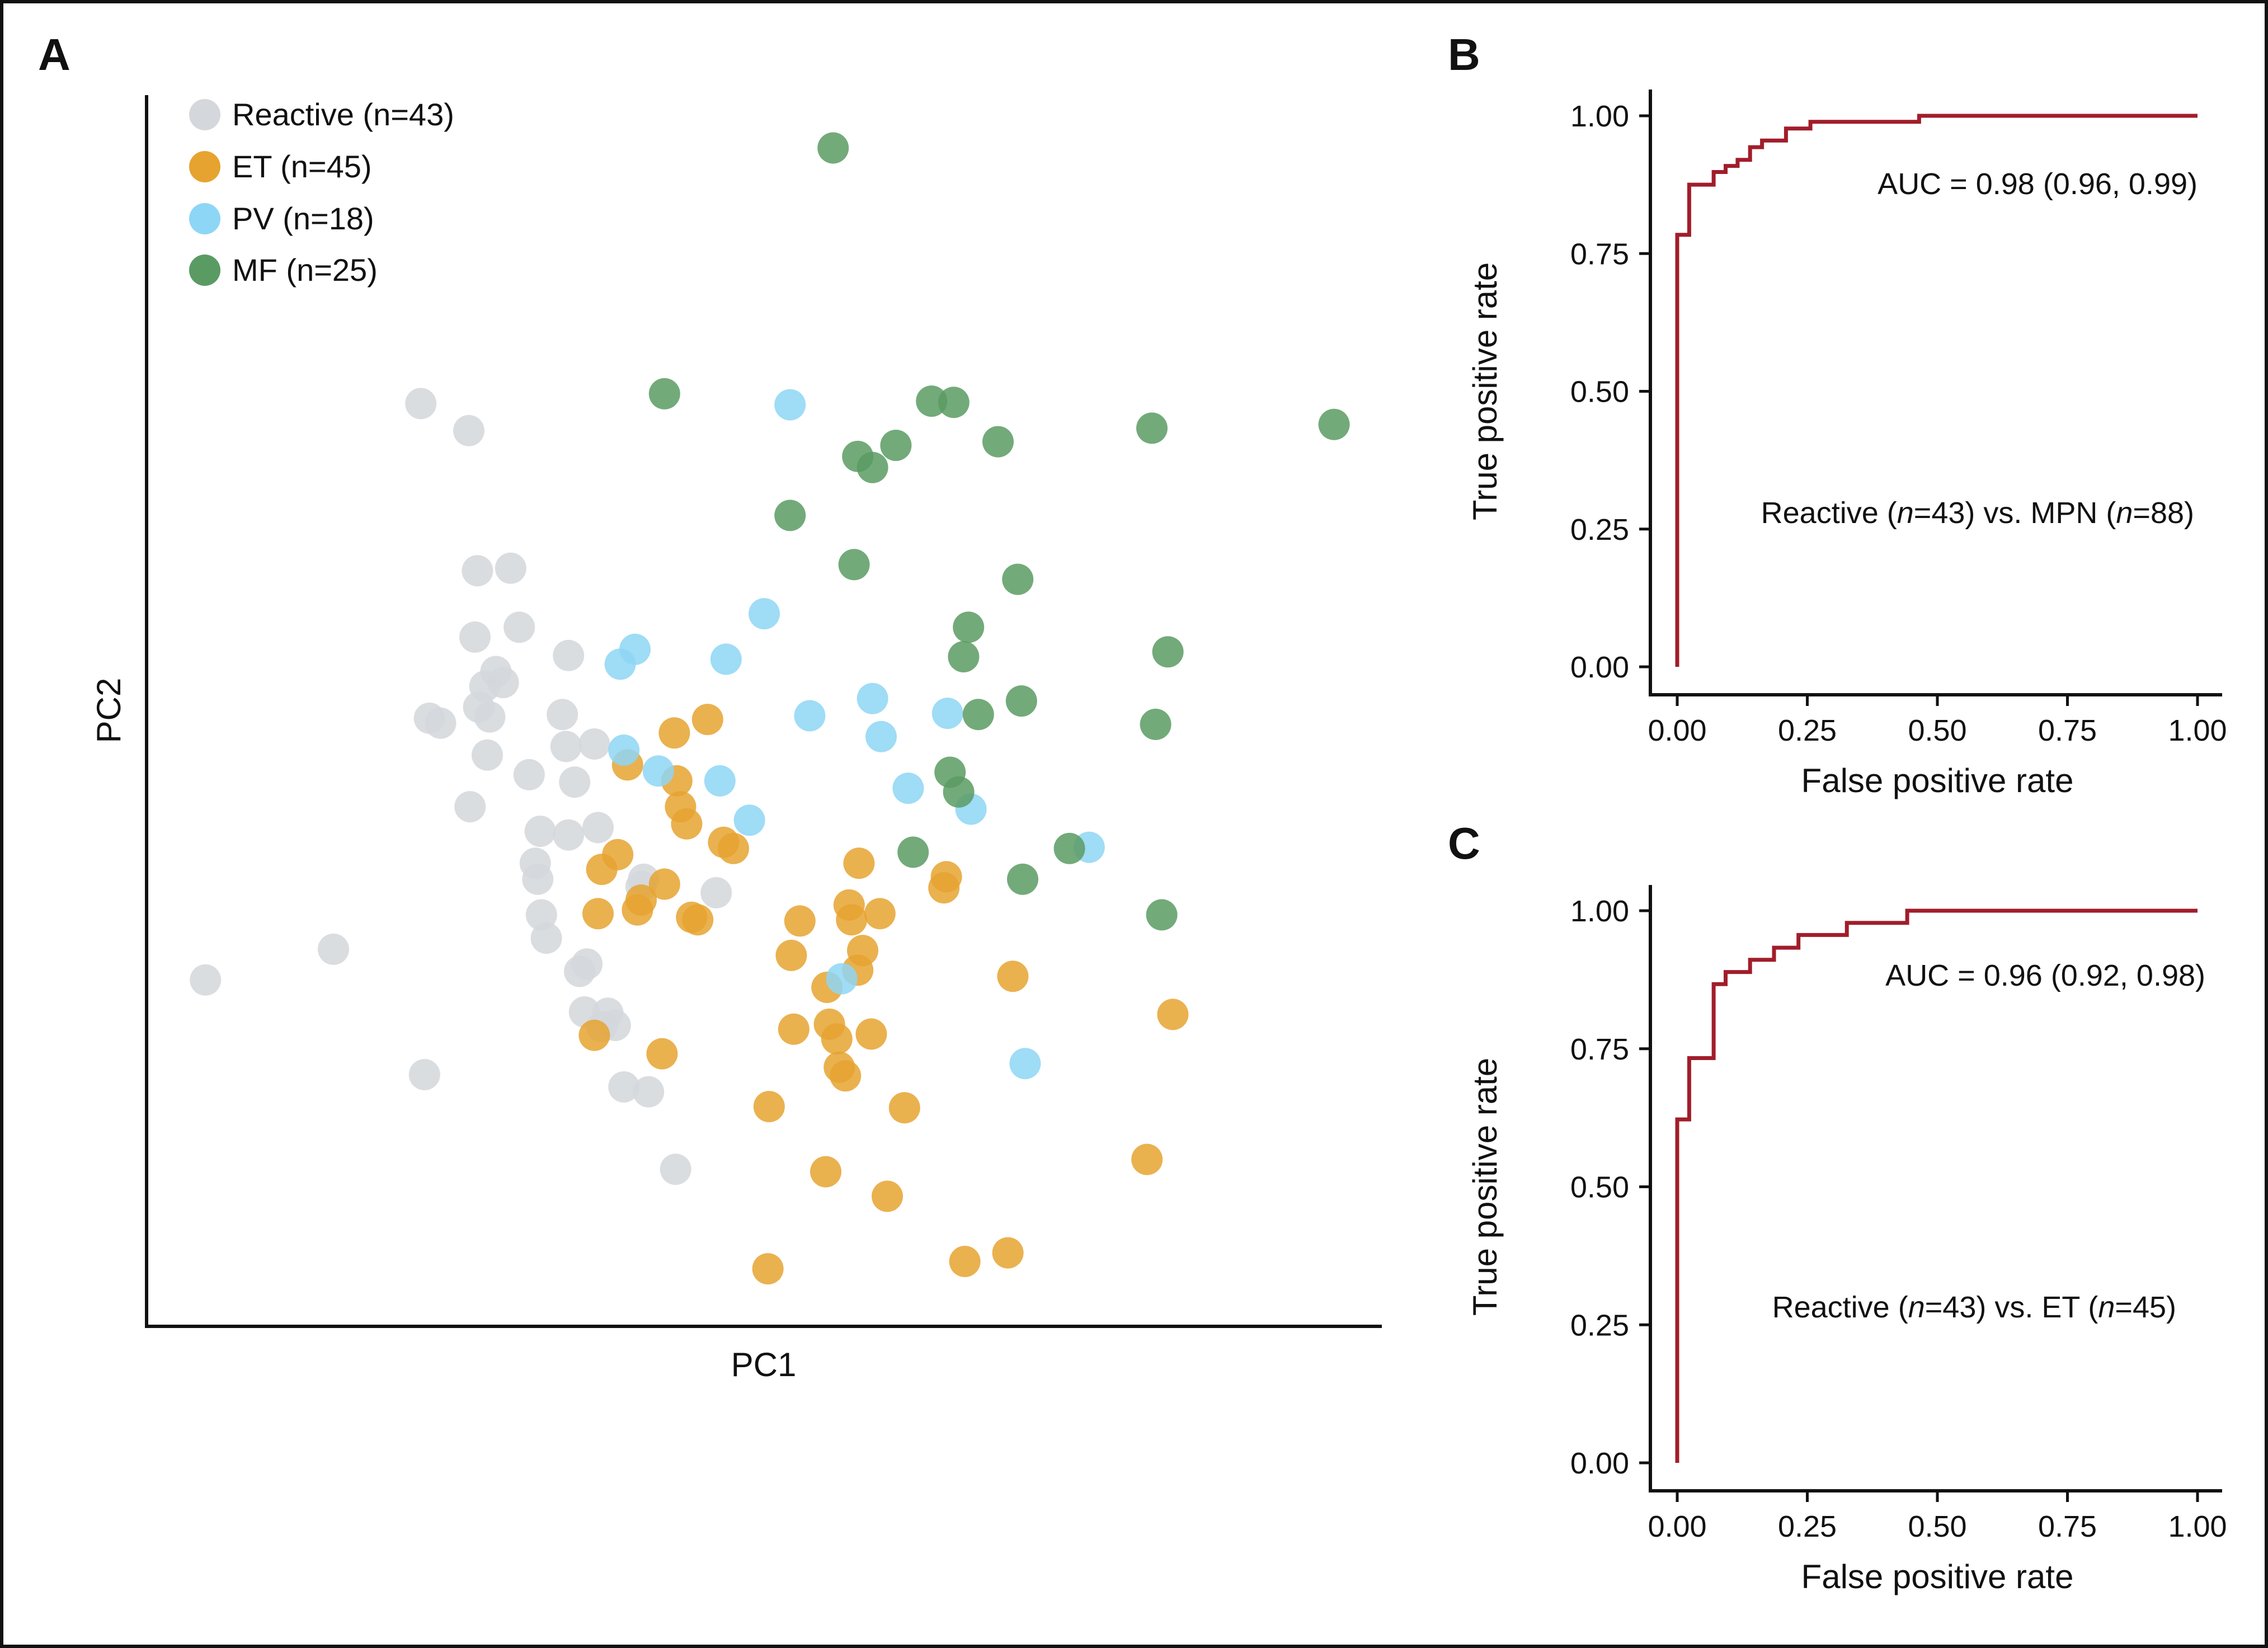 The width and height of the screenshot is (2268, 1648). What do you see at coordinates (1599, 530) in the screenshot?
I see `roc-b-y-tick-label: 0.25` at bounding box center [1599, 530].